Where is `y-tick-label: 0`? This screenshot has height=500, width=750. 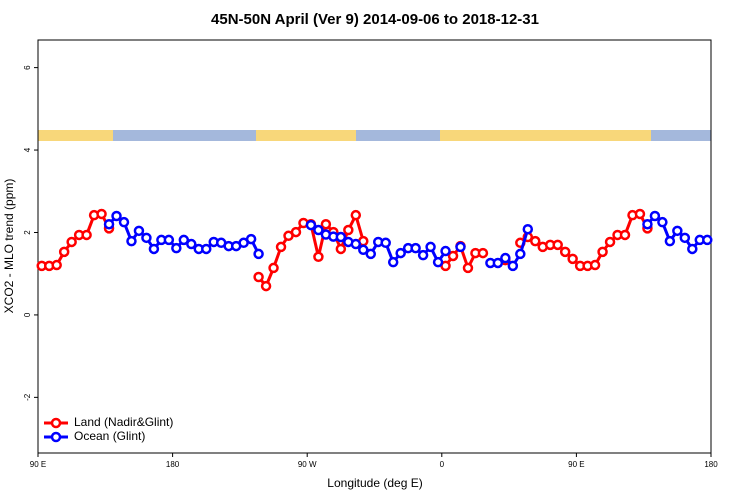
y-tick-label: 0 is located at coordinates (27, 314).